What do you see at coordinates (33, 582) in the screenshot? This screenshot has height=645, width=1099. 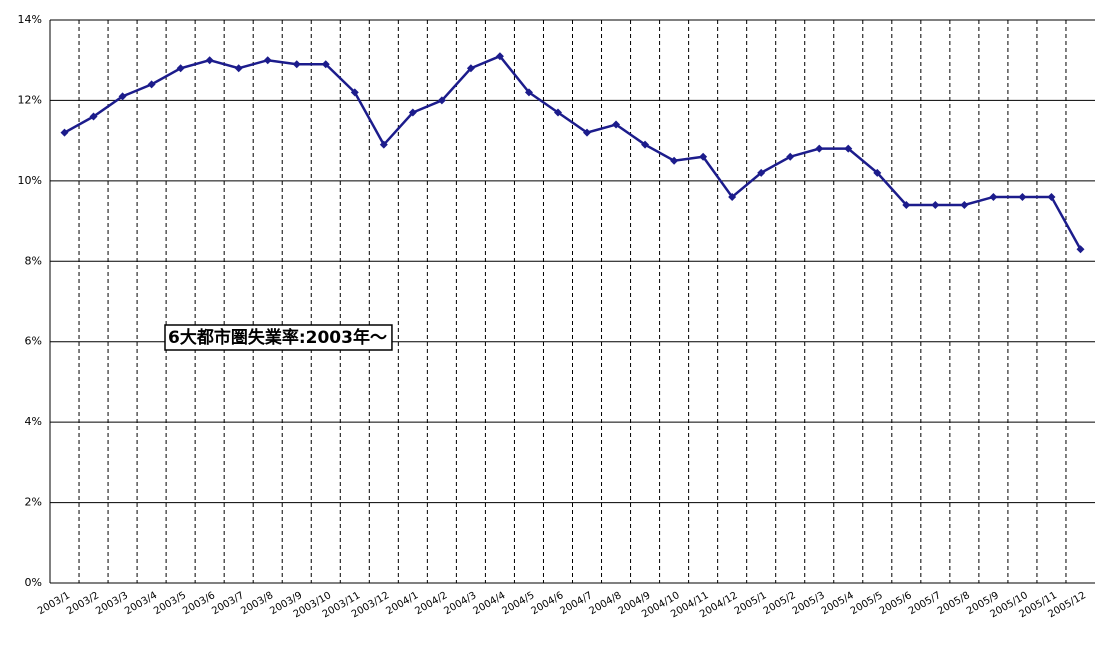 I see `y-tick-label: 0%` at bounding box center [33, 582].